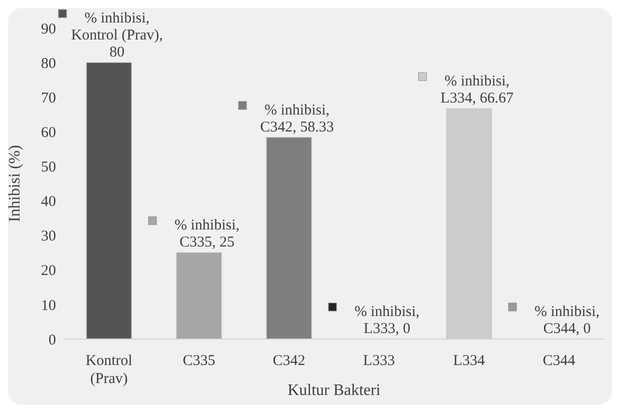 This screenshot has width=620, height=413. I want to click on y-tick-label: 60, so click(48, 132).